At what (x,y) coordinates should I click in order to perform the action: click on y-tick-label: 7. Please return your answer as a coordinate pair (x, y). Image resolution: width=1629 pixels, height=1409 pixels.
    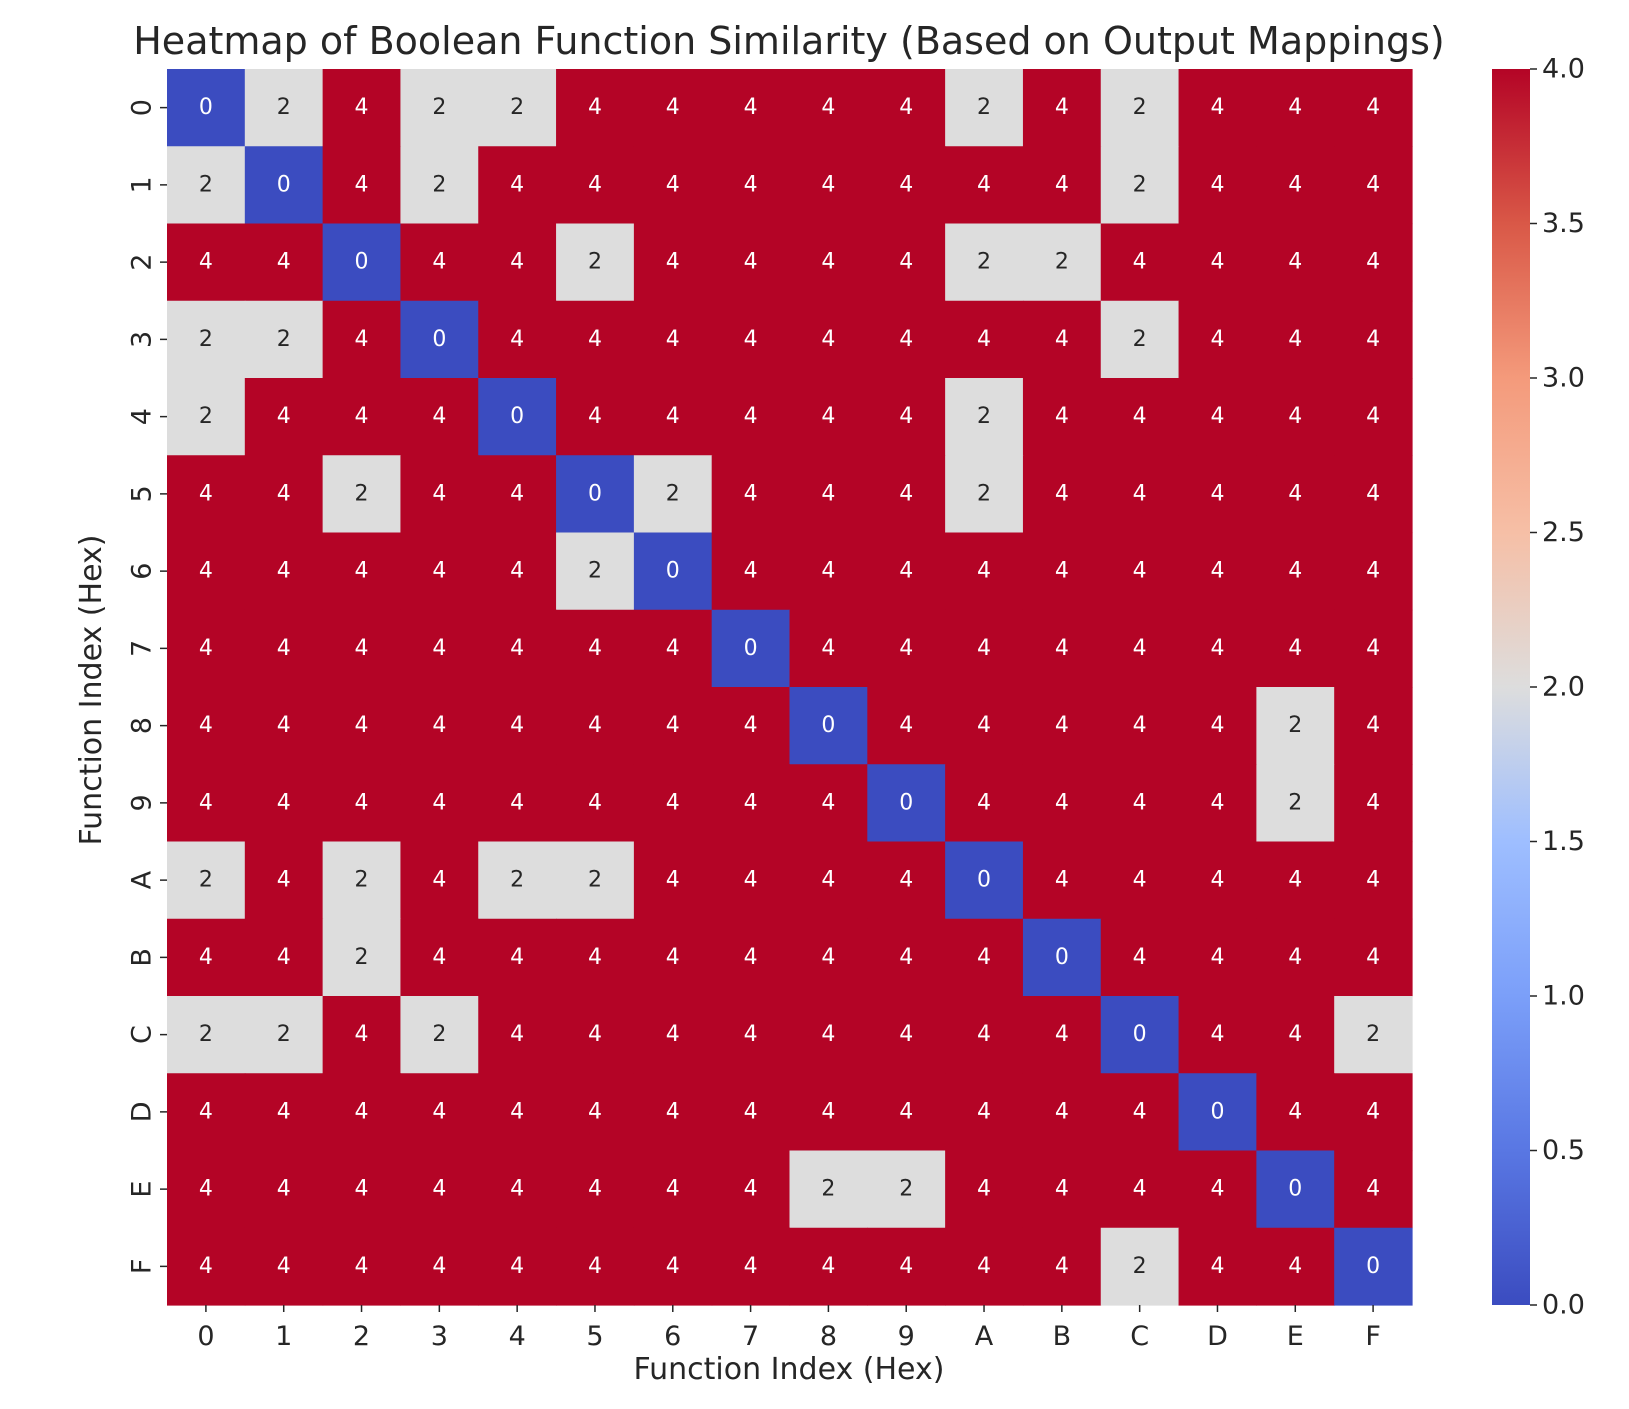
    Looking at the image, I should click on (142, 648).